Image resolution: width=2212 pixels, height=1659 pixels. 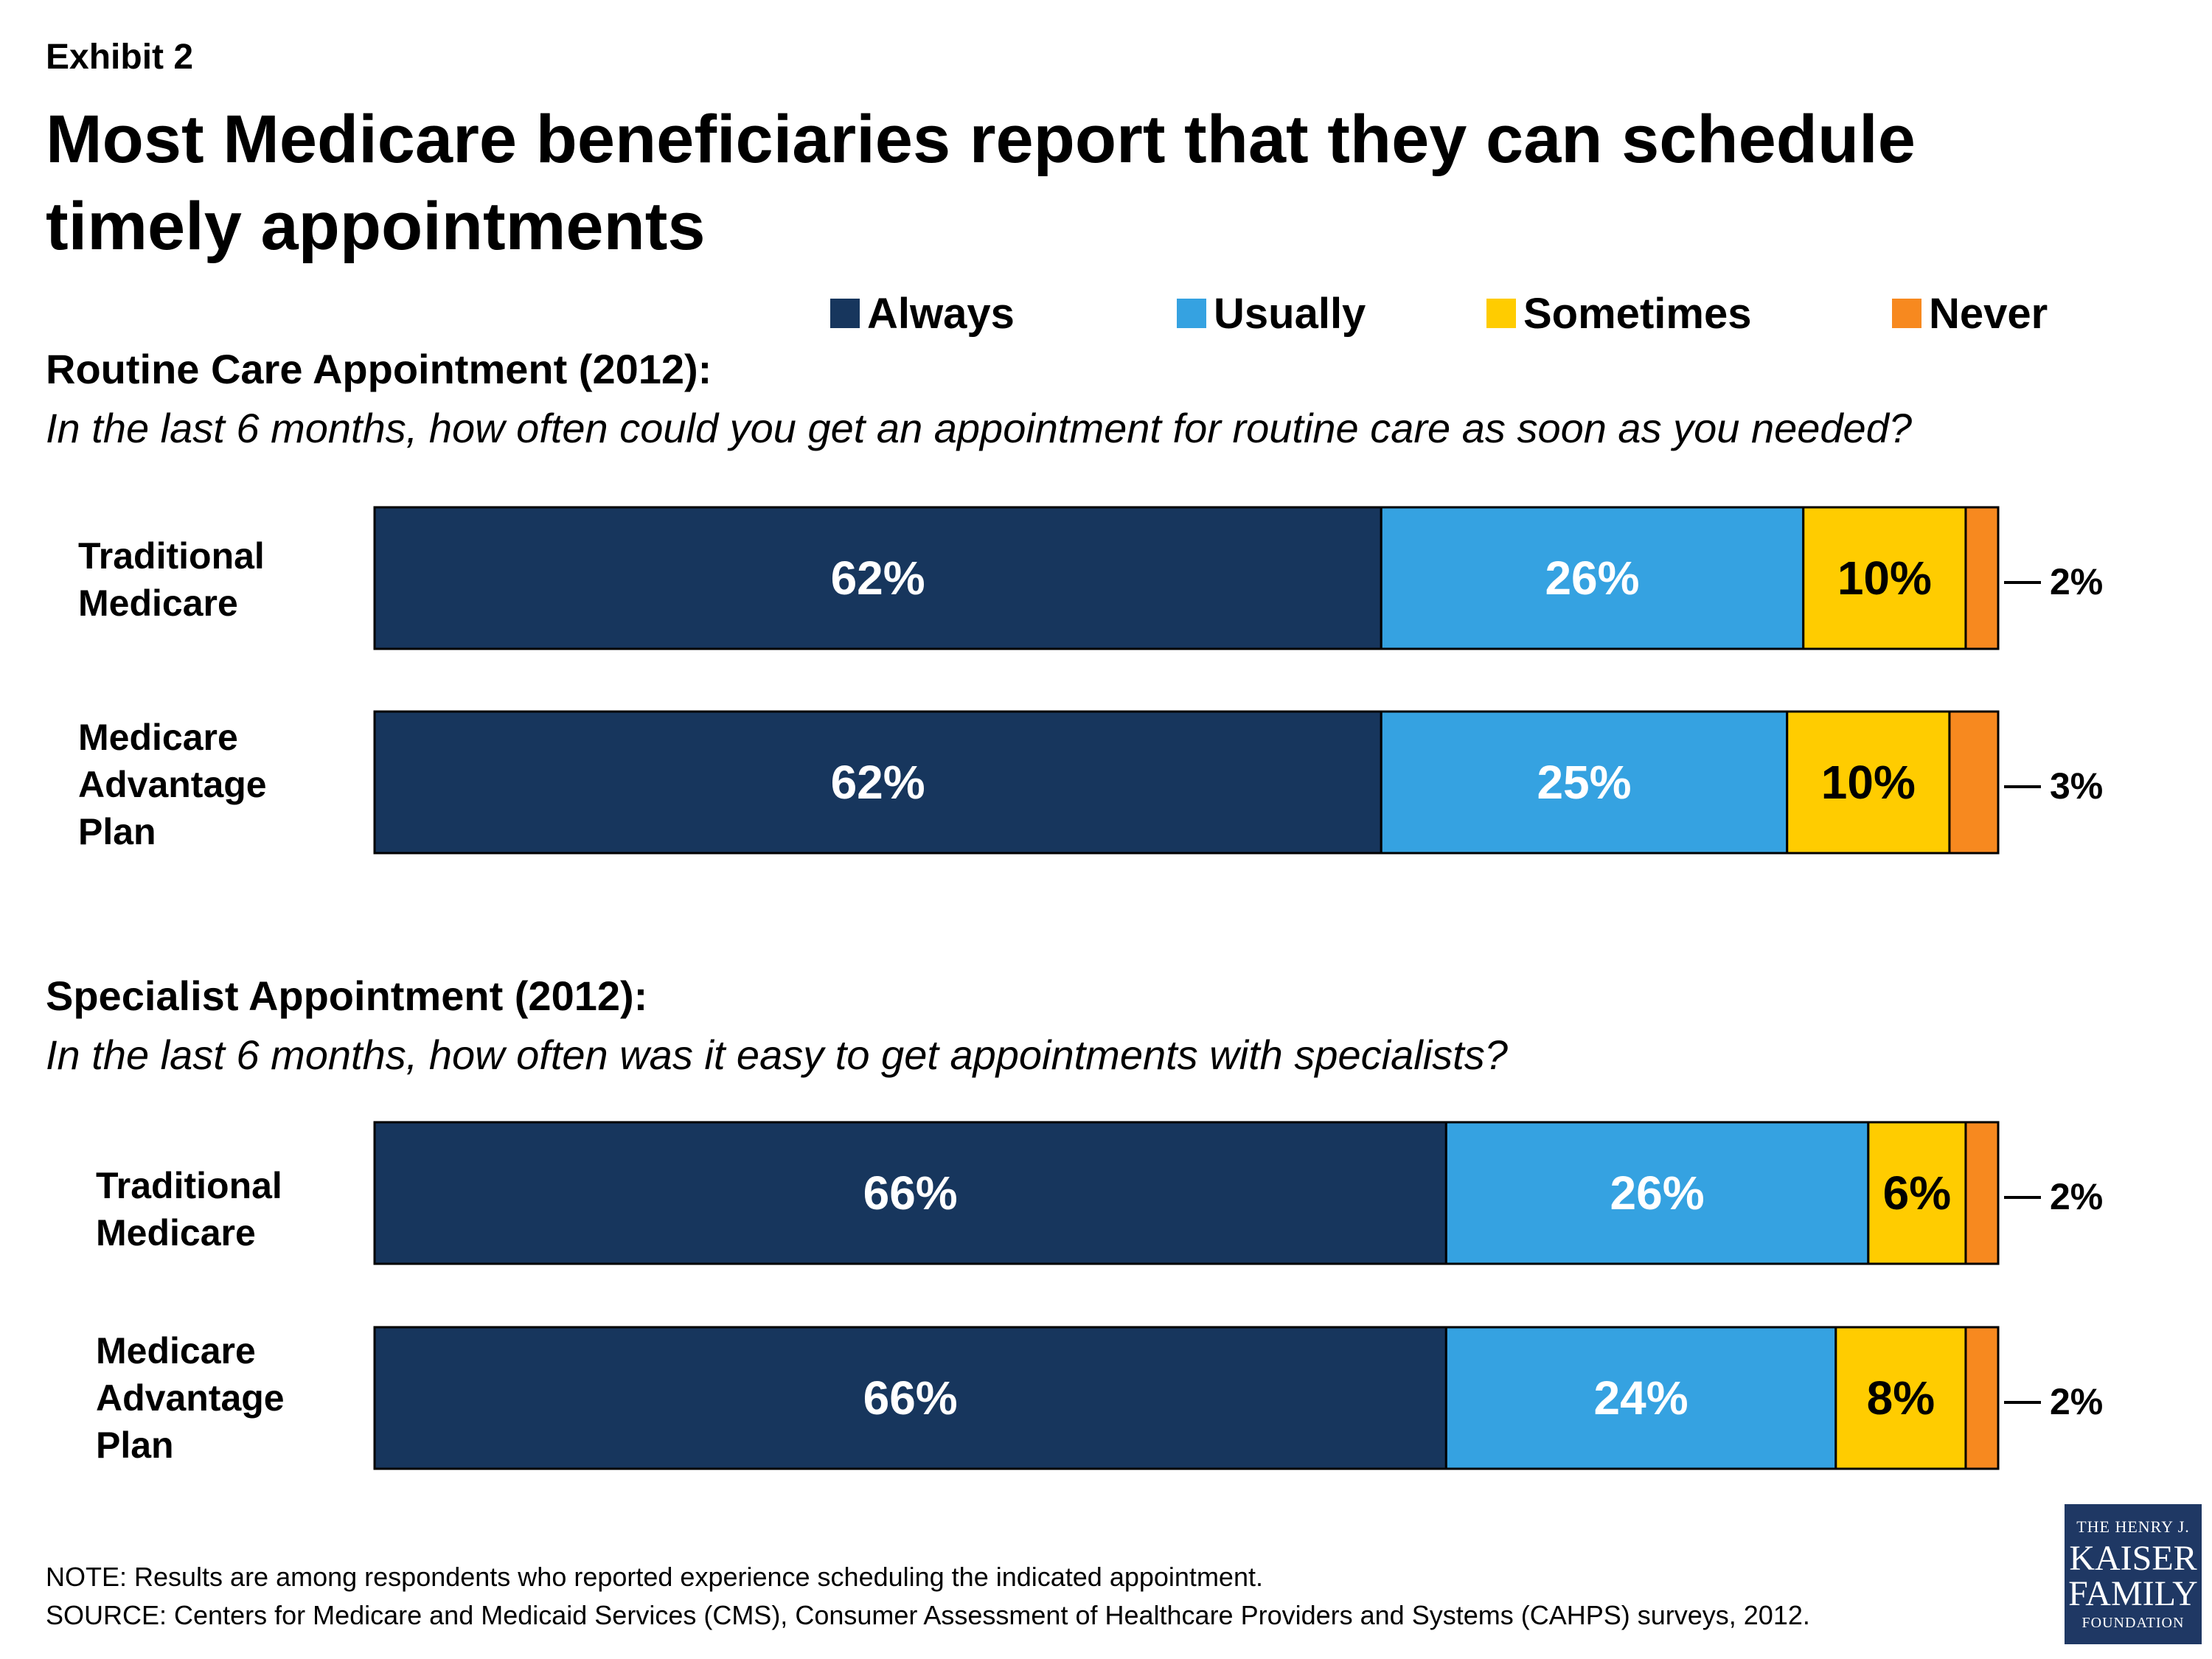 I want to click on data-label-usually: 24%, so click(x=1641, y=1398).